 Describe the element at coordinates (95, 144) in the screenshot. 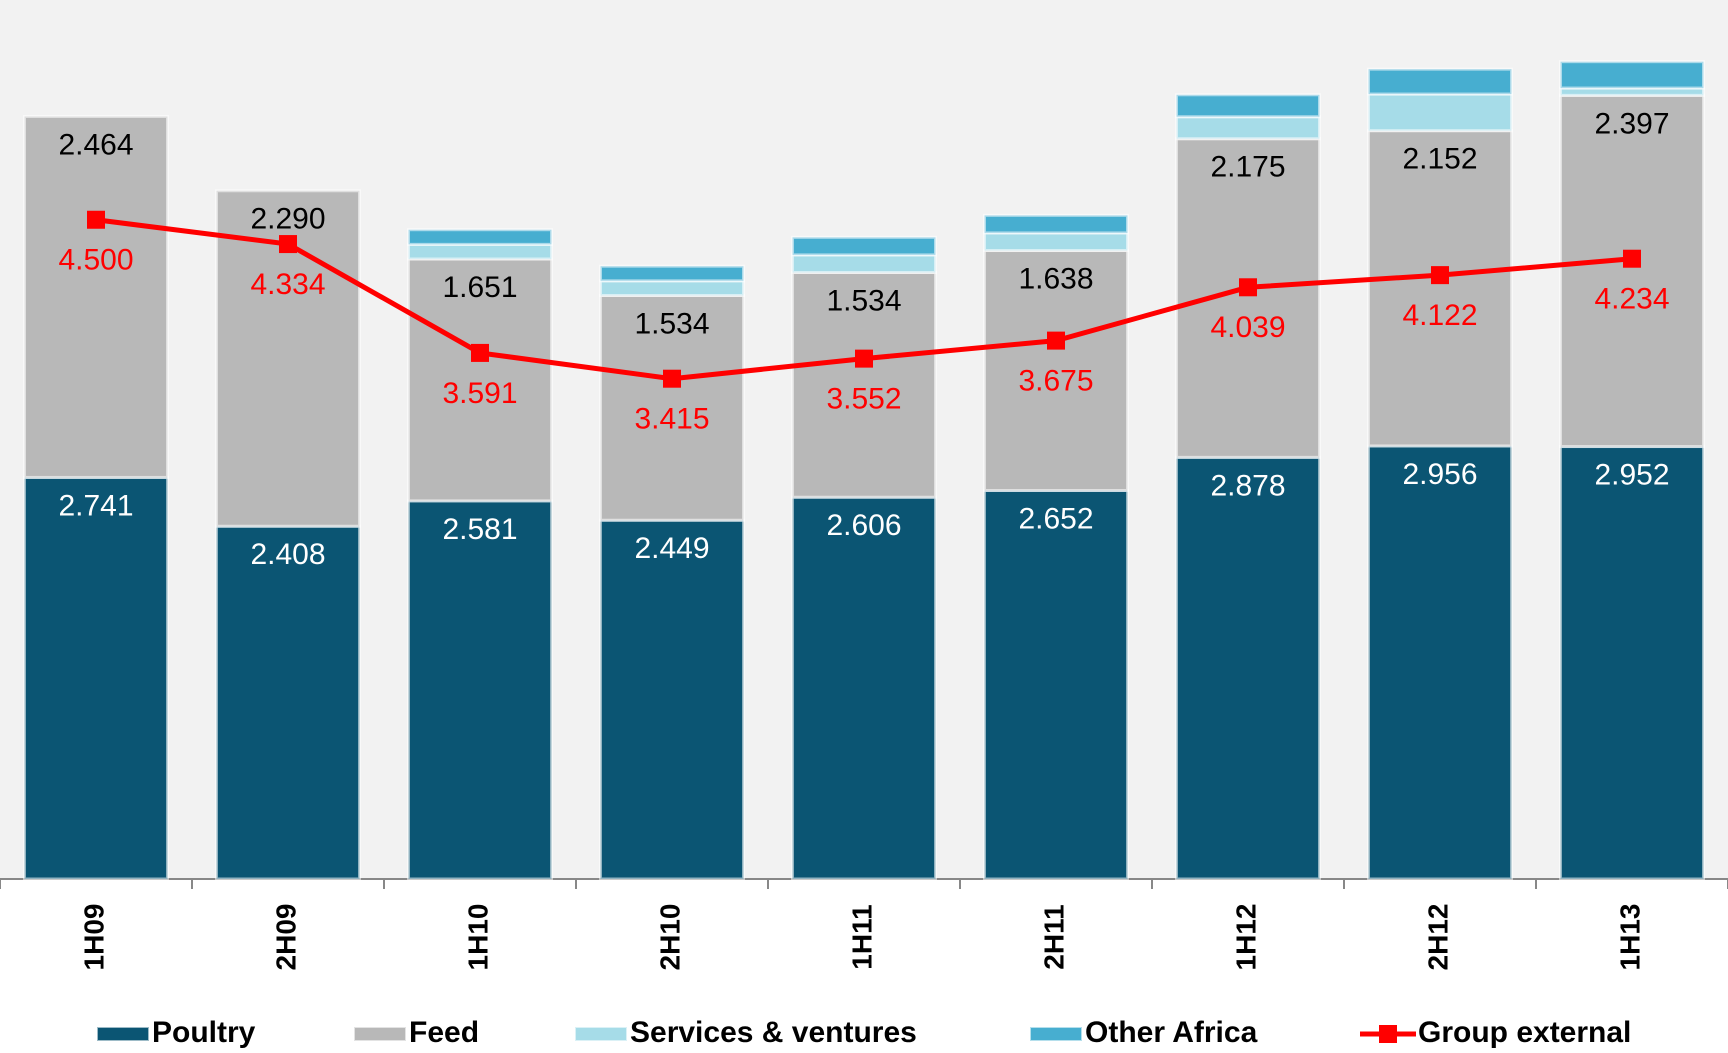

I see `value-label: 2.464` at that location.